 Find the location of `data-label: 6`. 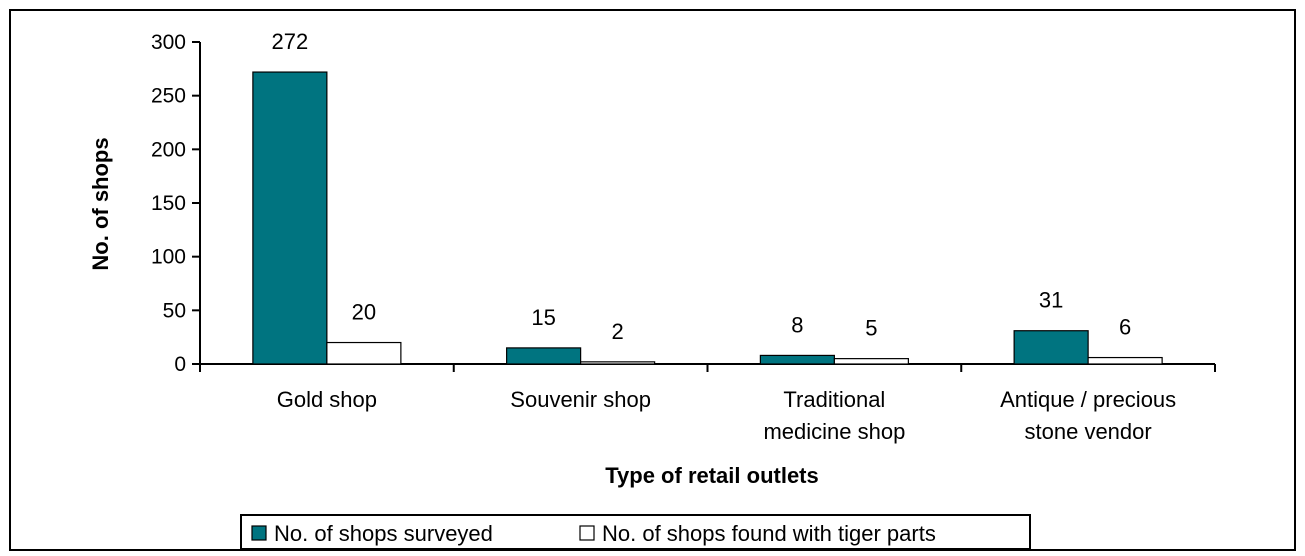

data-label: 6 is located at coordinates (1125, 327).